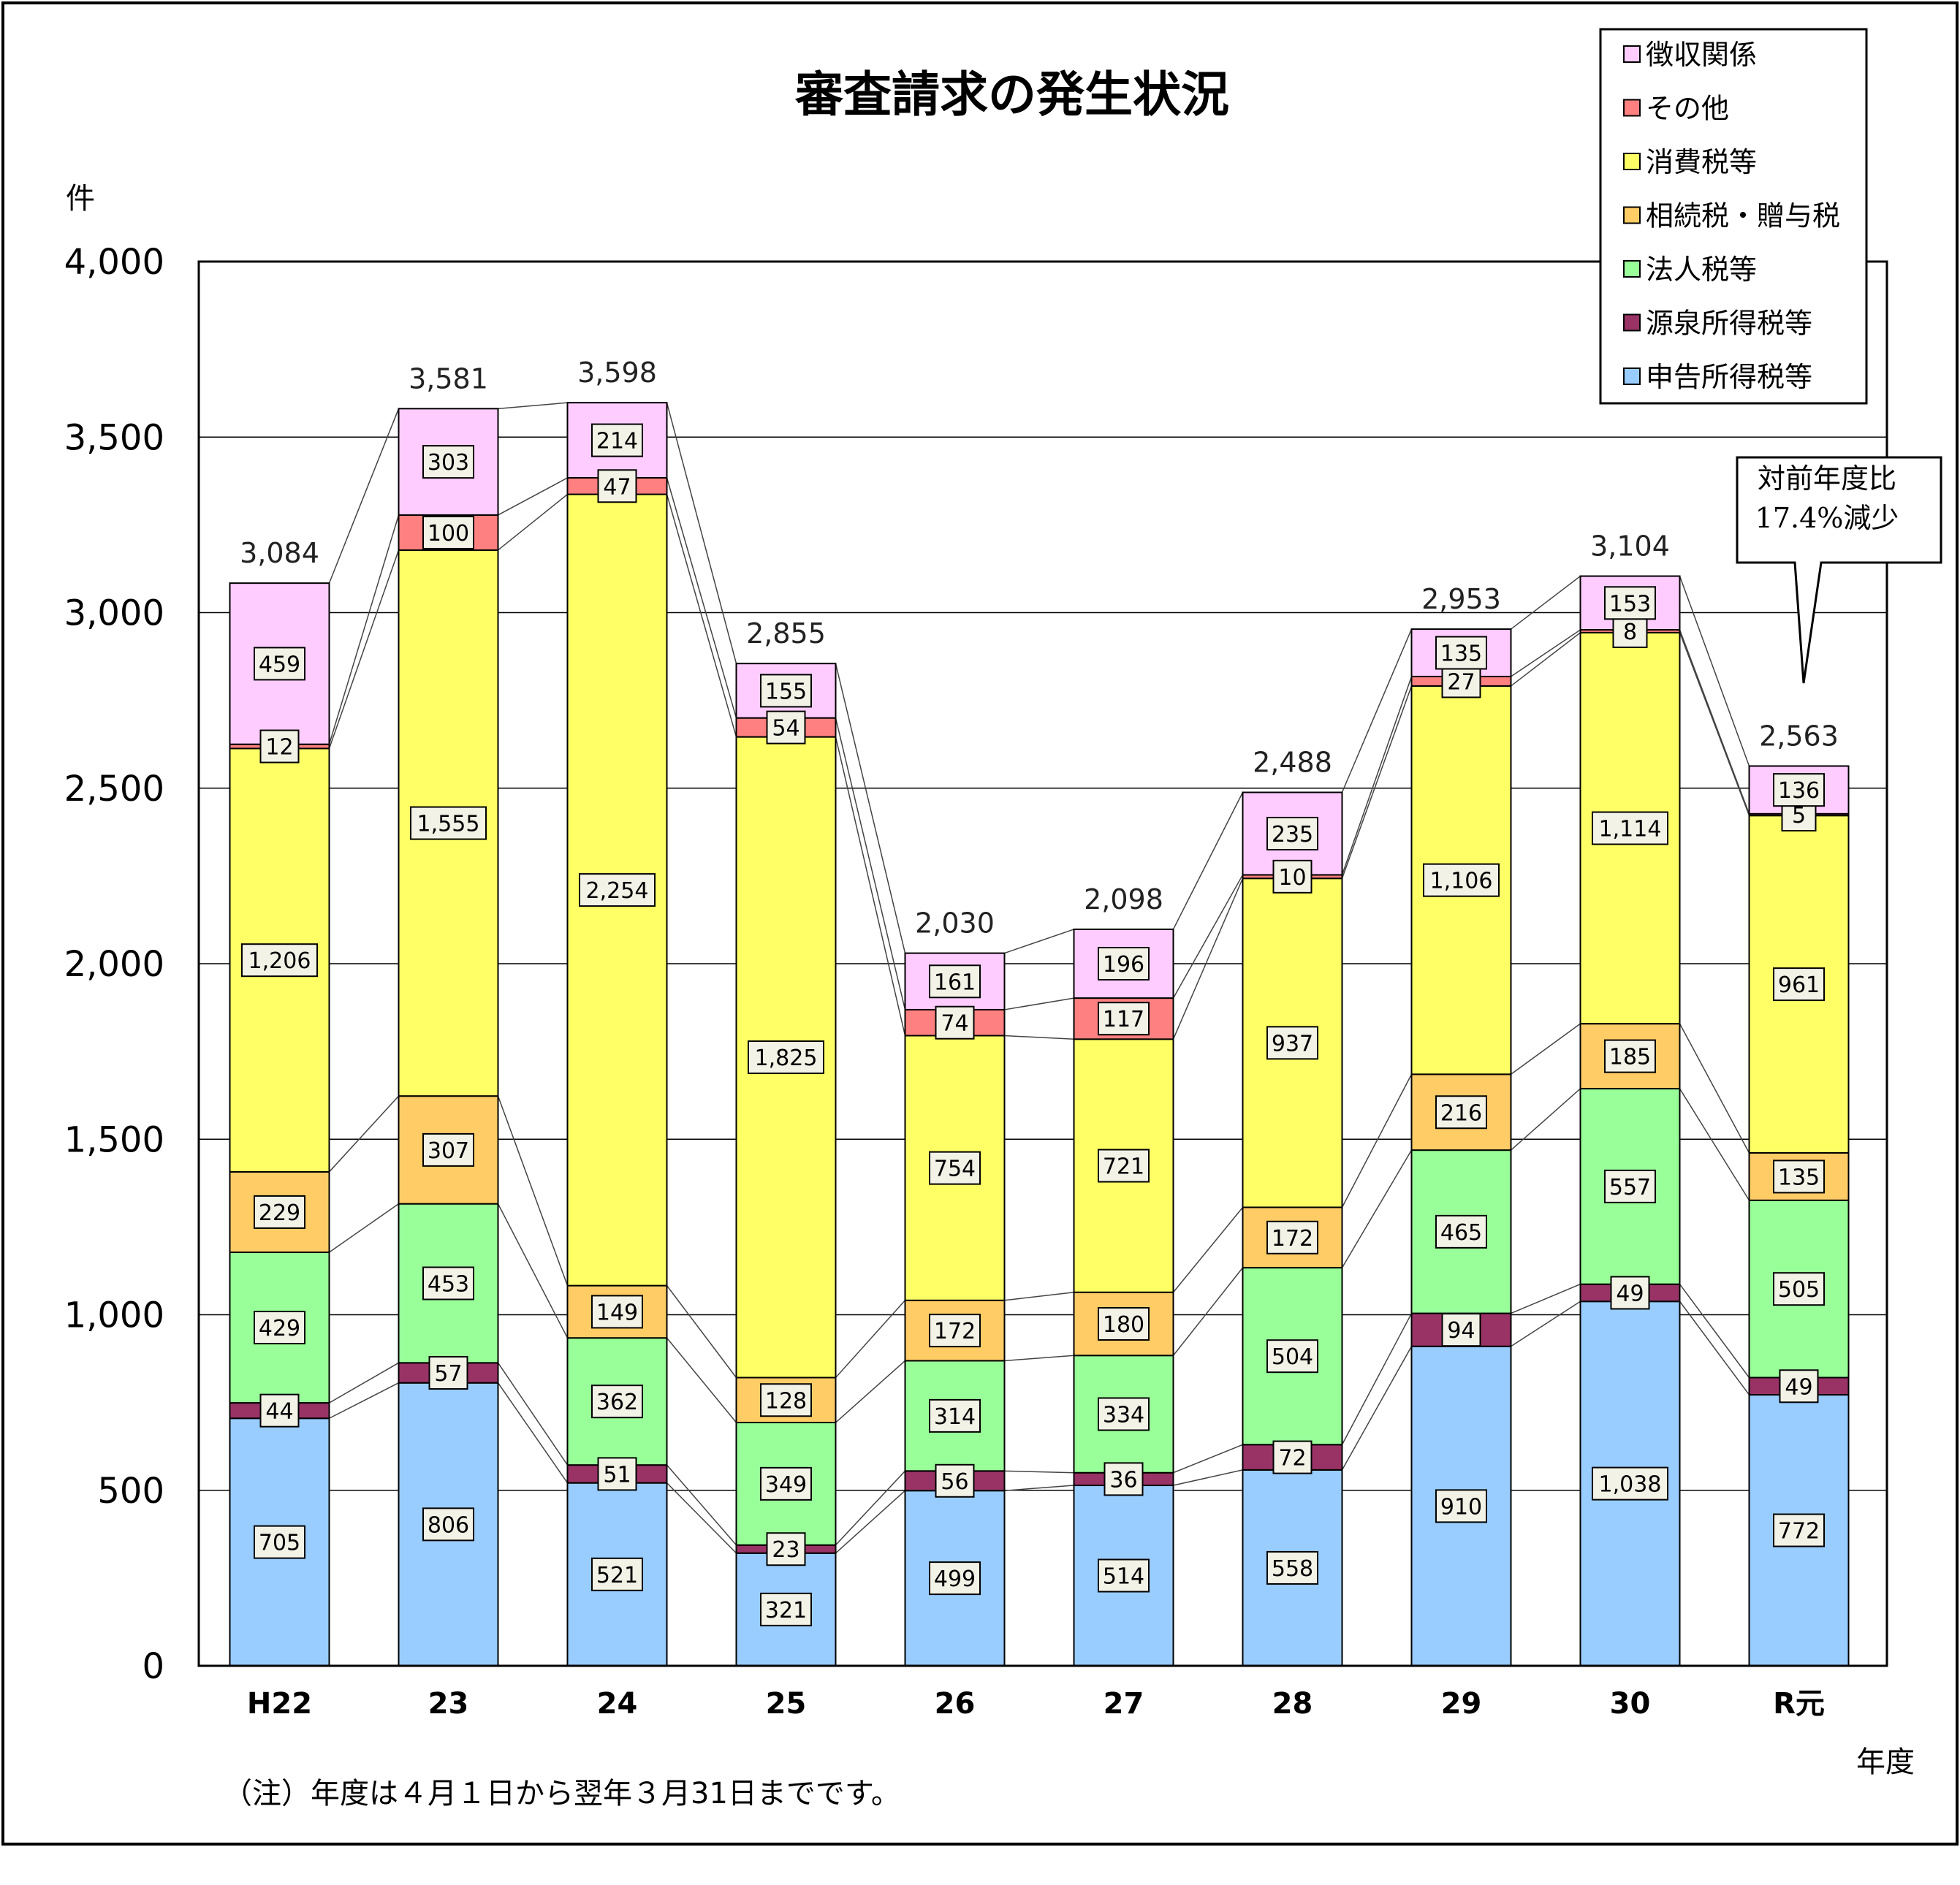 The height and width of the screenshot is (1885, 1960). What do you see at coordinates (955, 1169) in the screenshot?
I see `data-label: 754` at bounding box center [955, 1169].